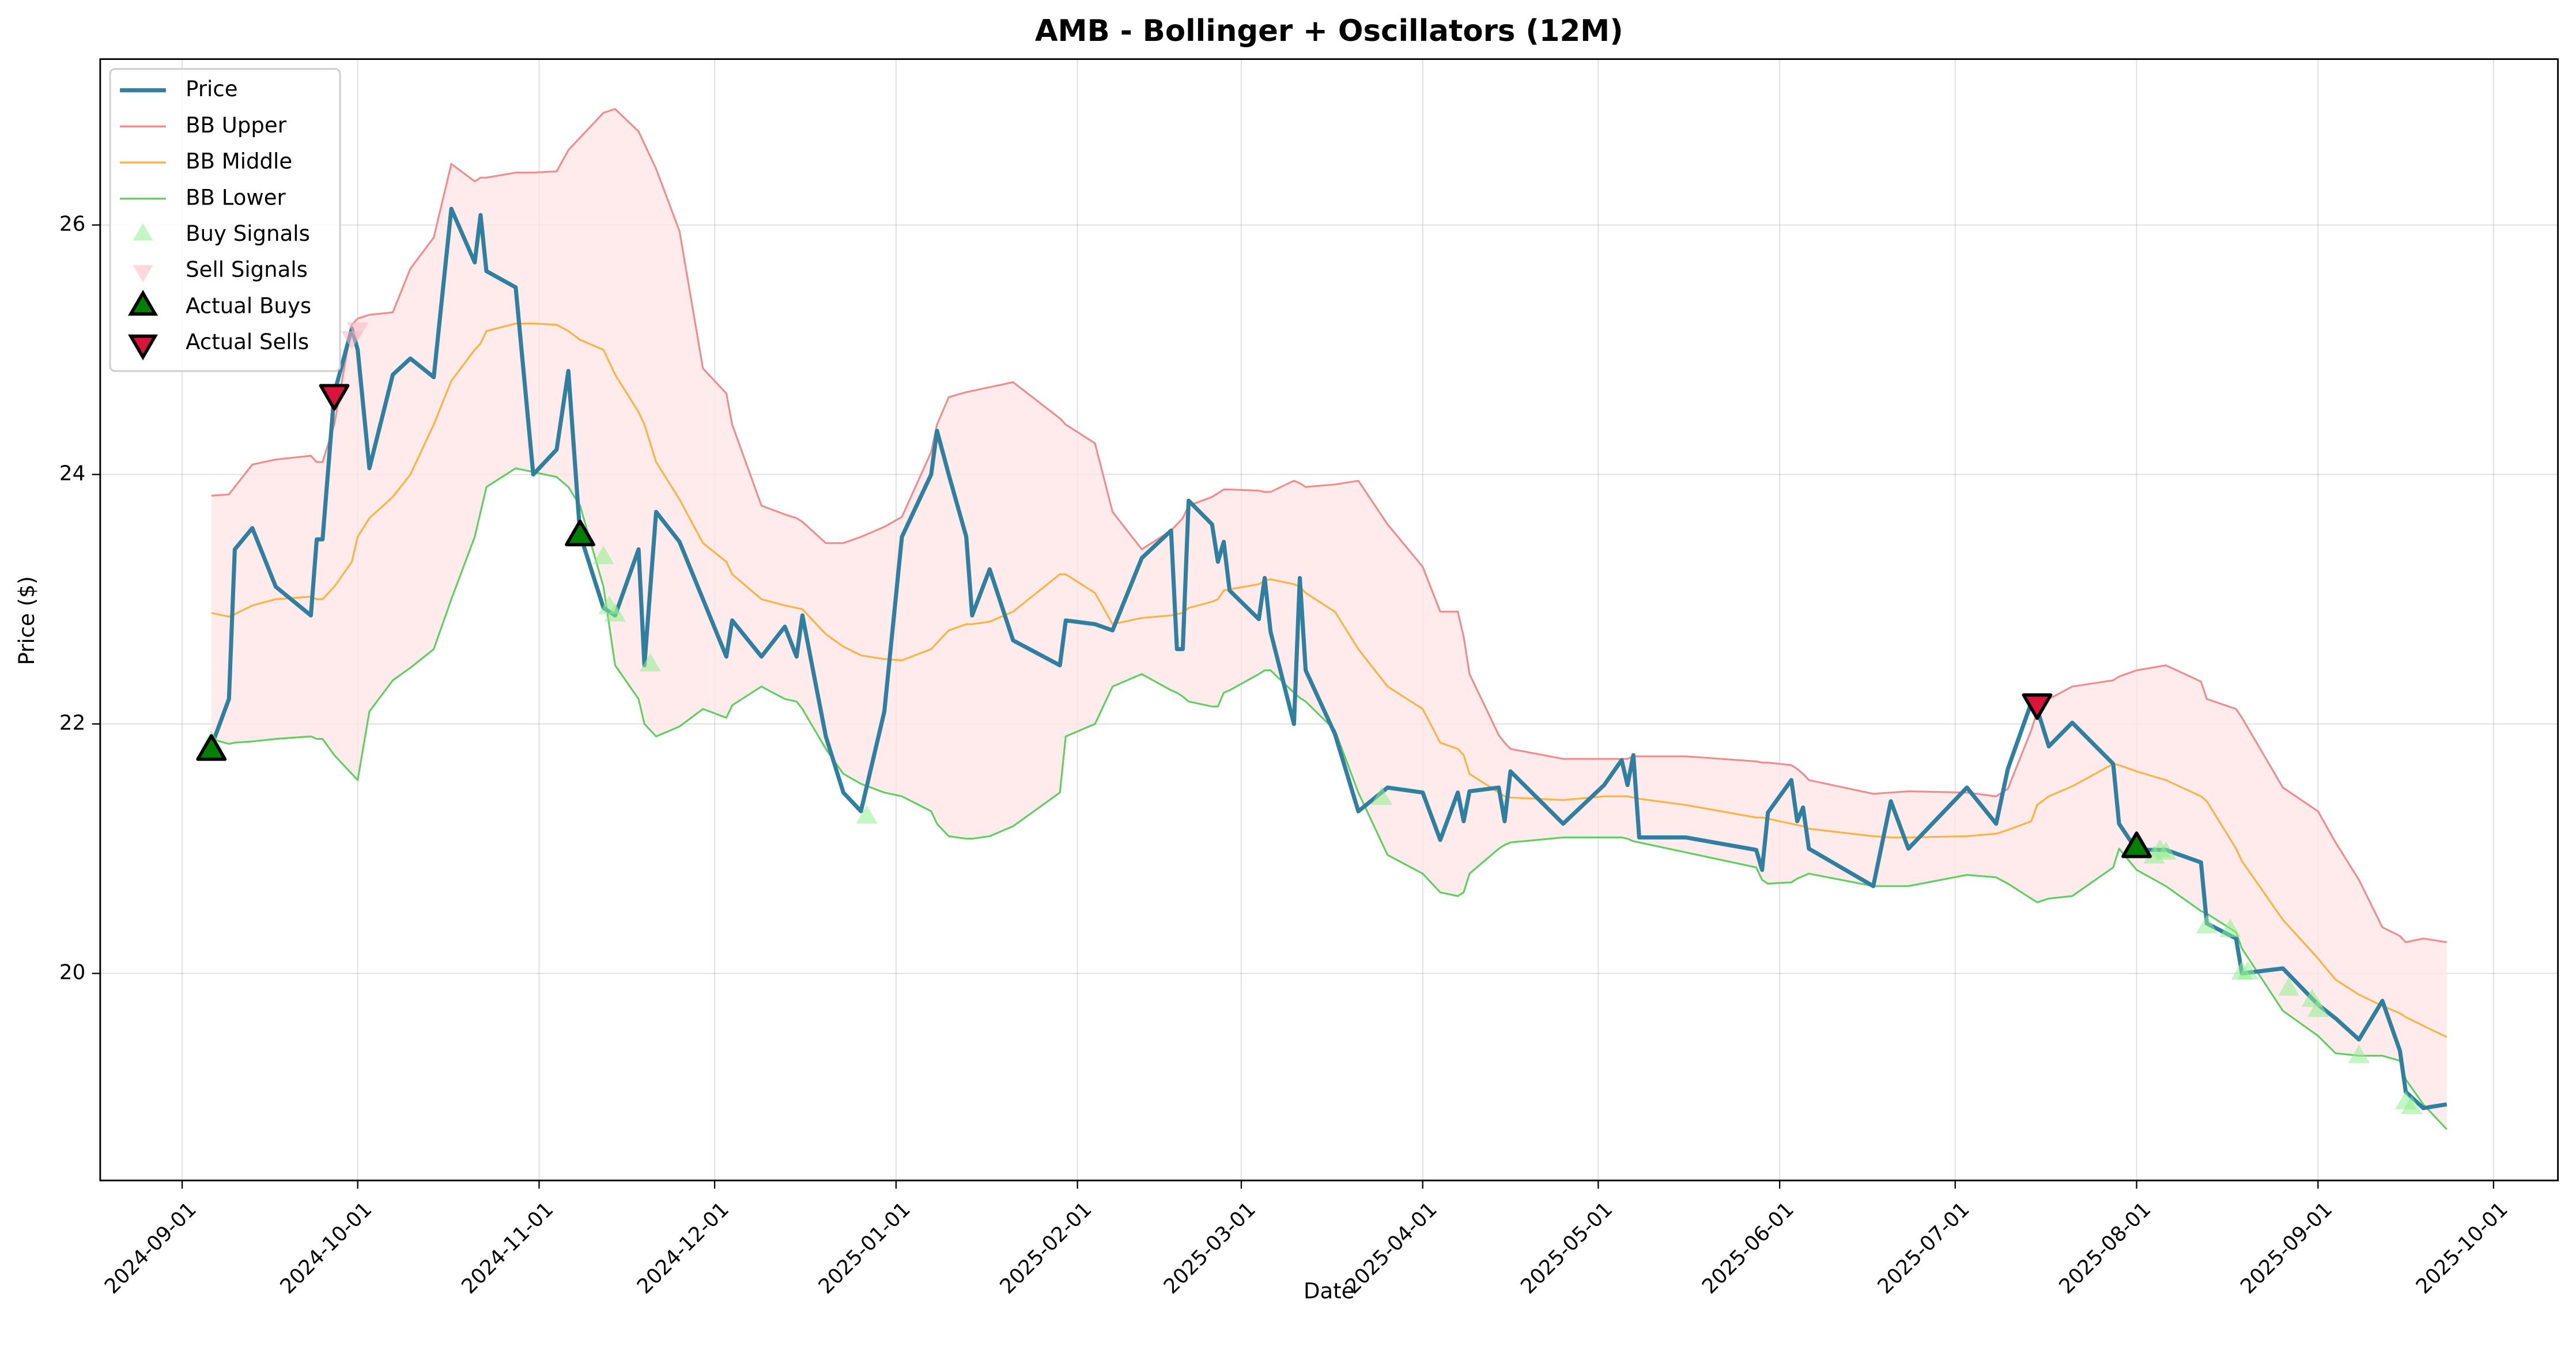 This screenshot has width=2576, height=1366. What do you see at coordinates (236, 197) in the screenshot?
I see `legend-label: BB Lower` at bounding box center [236, 197].